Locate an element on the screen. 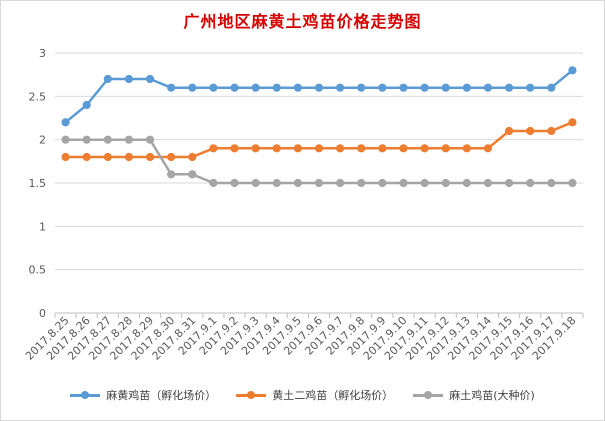 The height and width of the screenshot is (421, 605). legend-item-series-3: 麻土鸡苗(大种价) is located at coordinates (474, 395).